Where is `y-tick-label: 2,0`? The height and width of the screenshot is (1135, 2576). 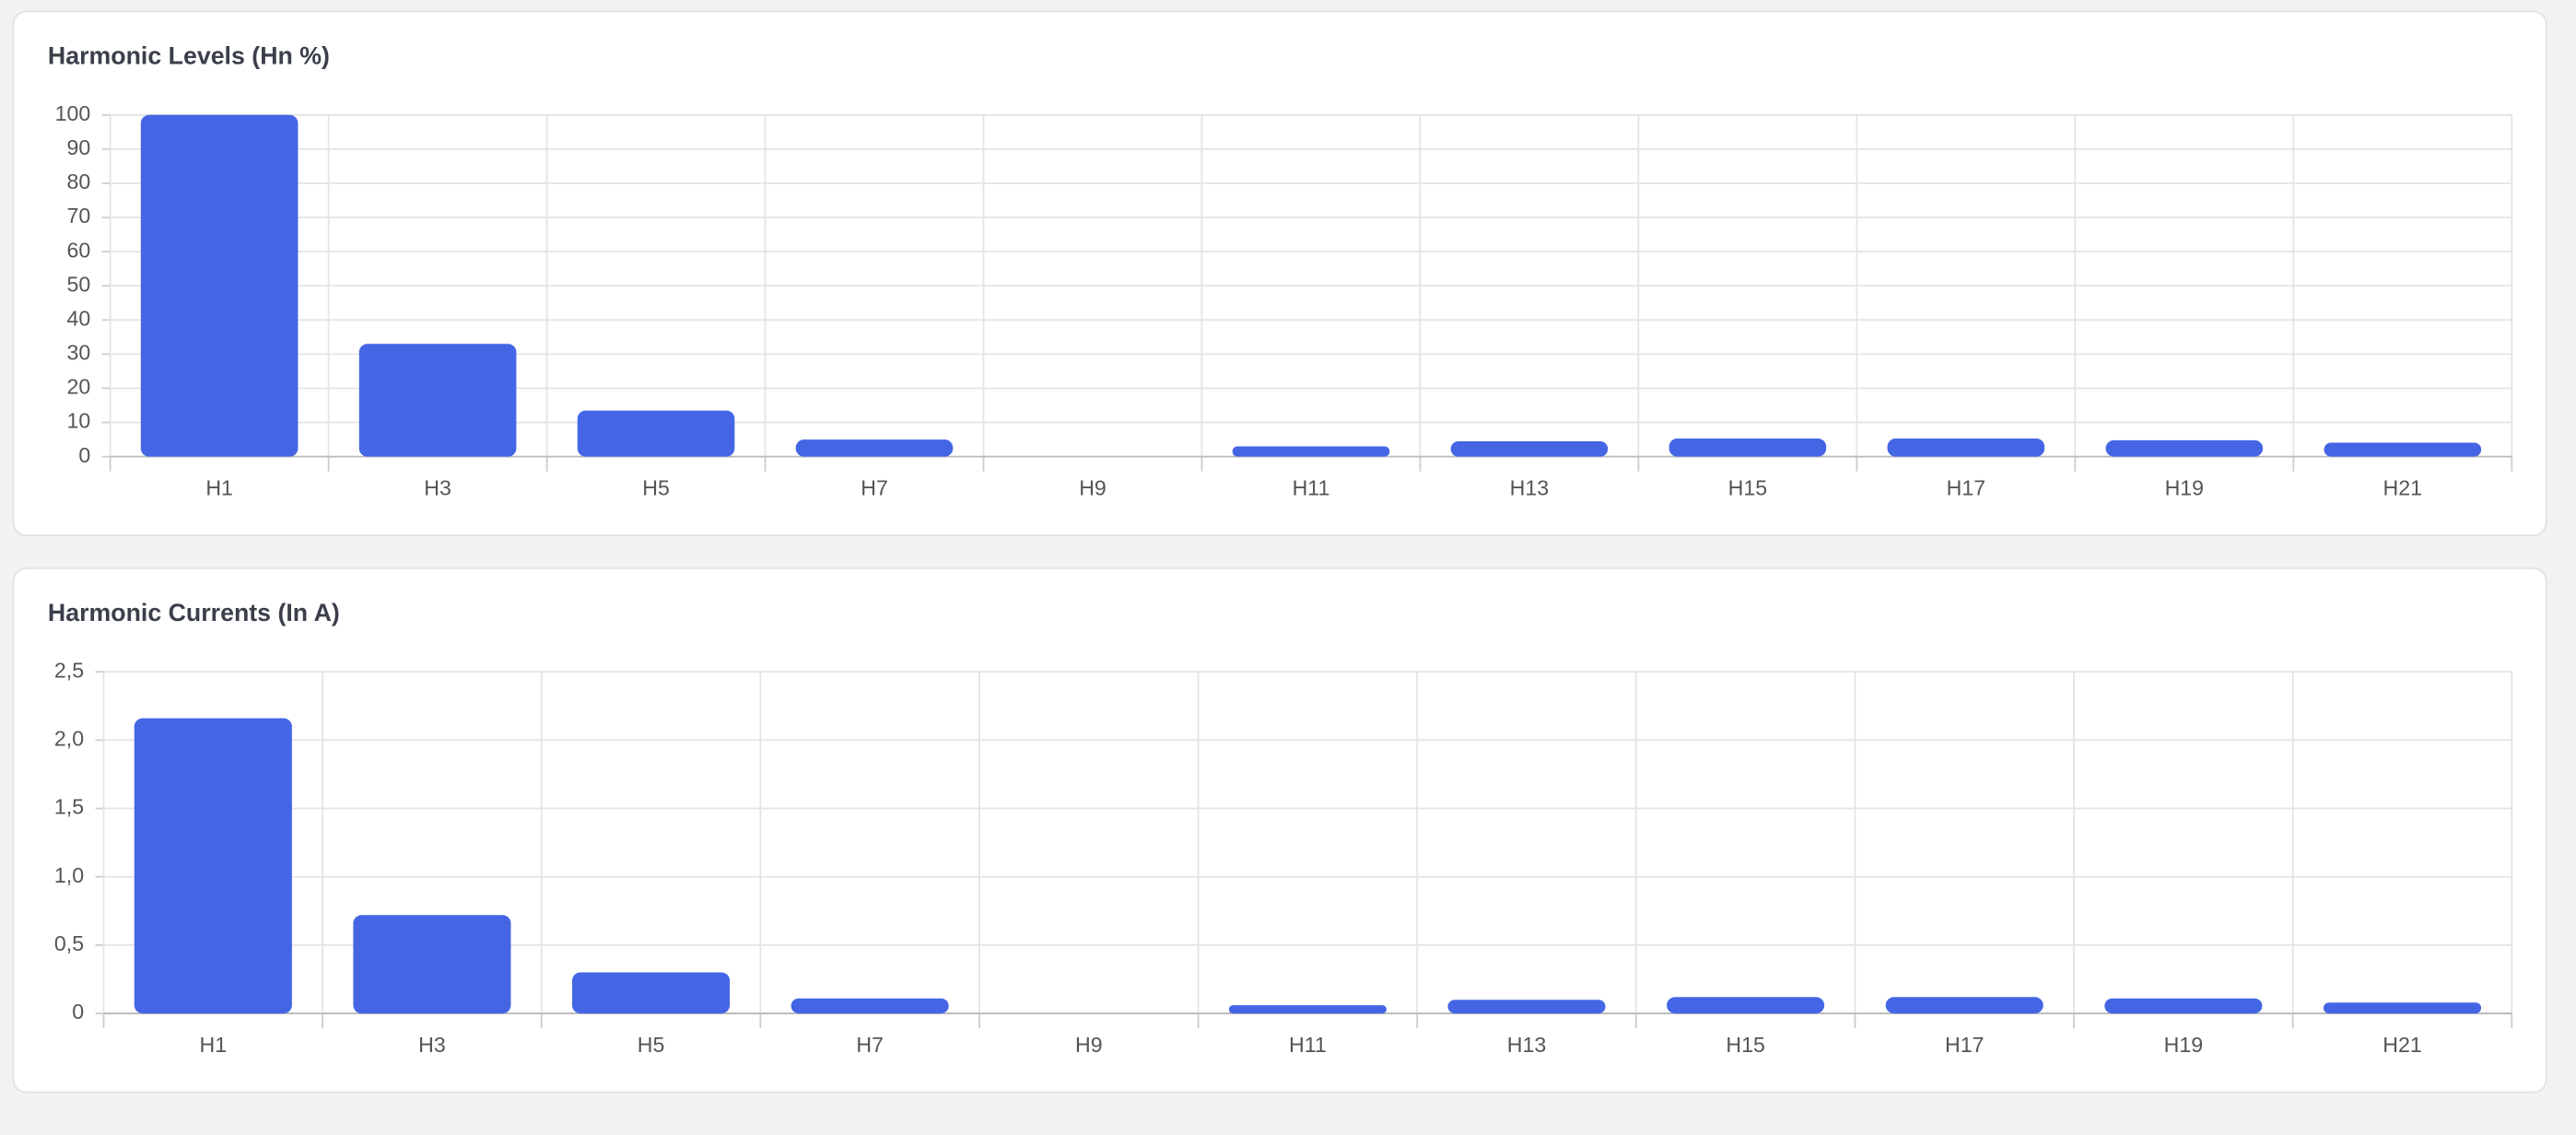
y-tick-label: 2,0 is located at coordinates (69, 739).